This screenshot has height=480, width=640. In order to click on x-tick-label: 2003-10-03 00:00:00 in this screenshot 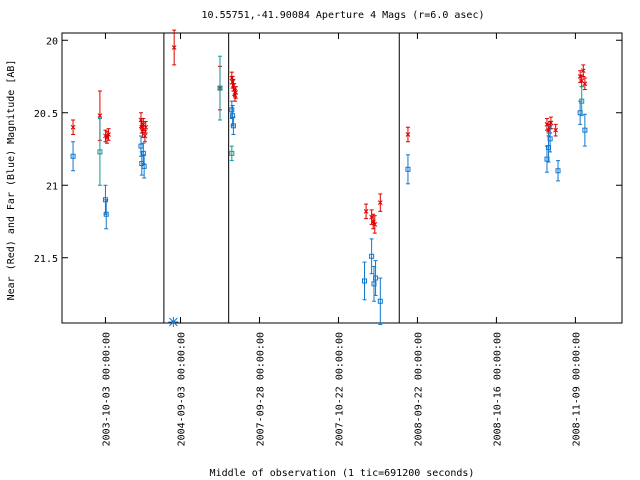, I will do `click(106, 389)`.